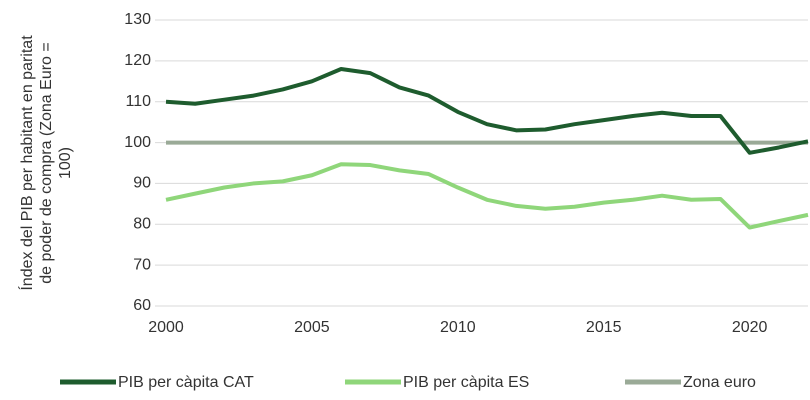  I want to click on x-tick-label: 2000, so click(166, 327).